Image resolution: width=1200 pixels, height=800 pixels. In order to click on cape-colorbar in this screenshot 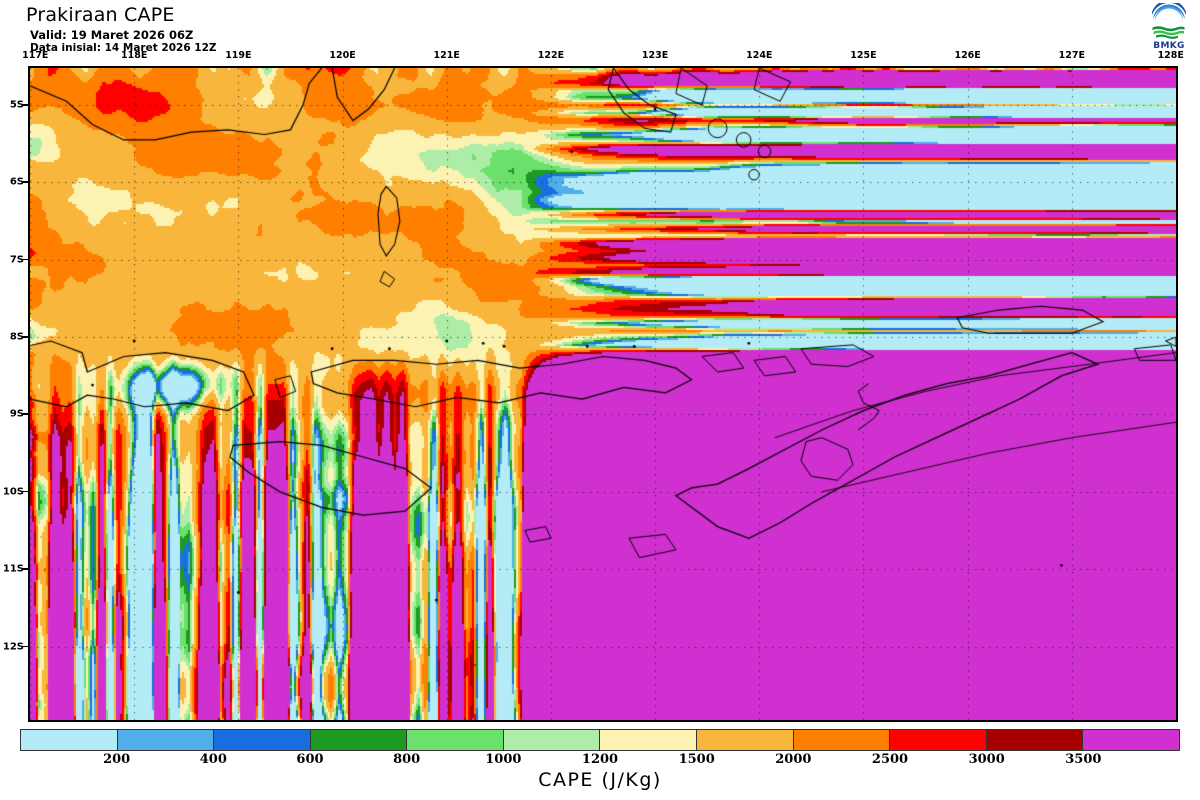, I will do `click(600, 740)`.